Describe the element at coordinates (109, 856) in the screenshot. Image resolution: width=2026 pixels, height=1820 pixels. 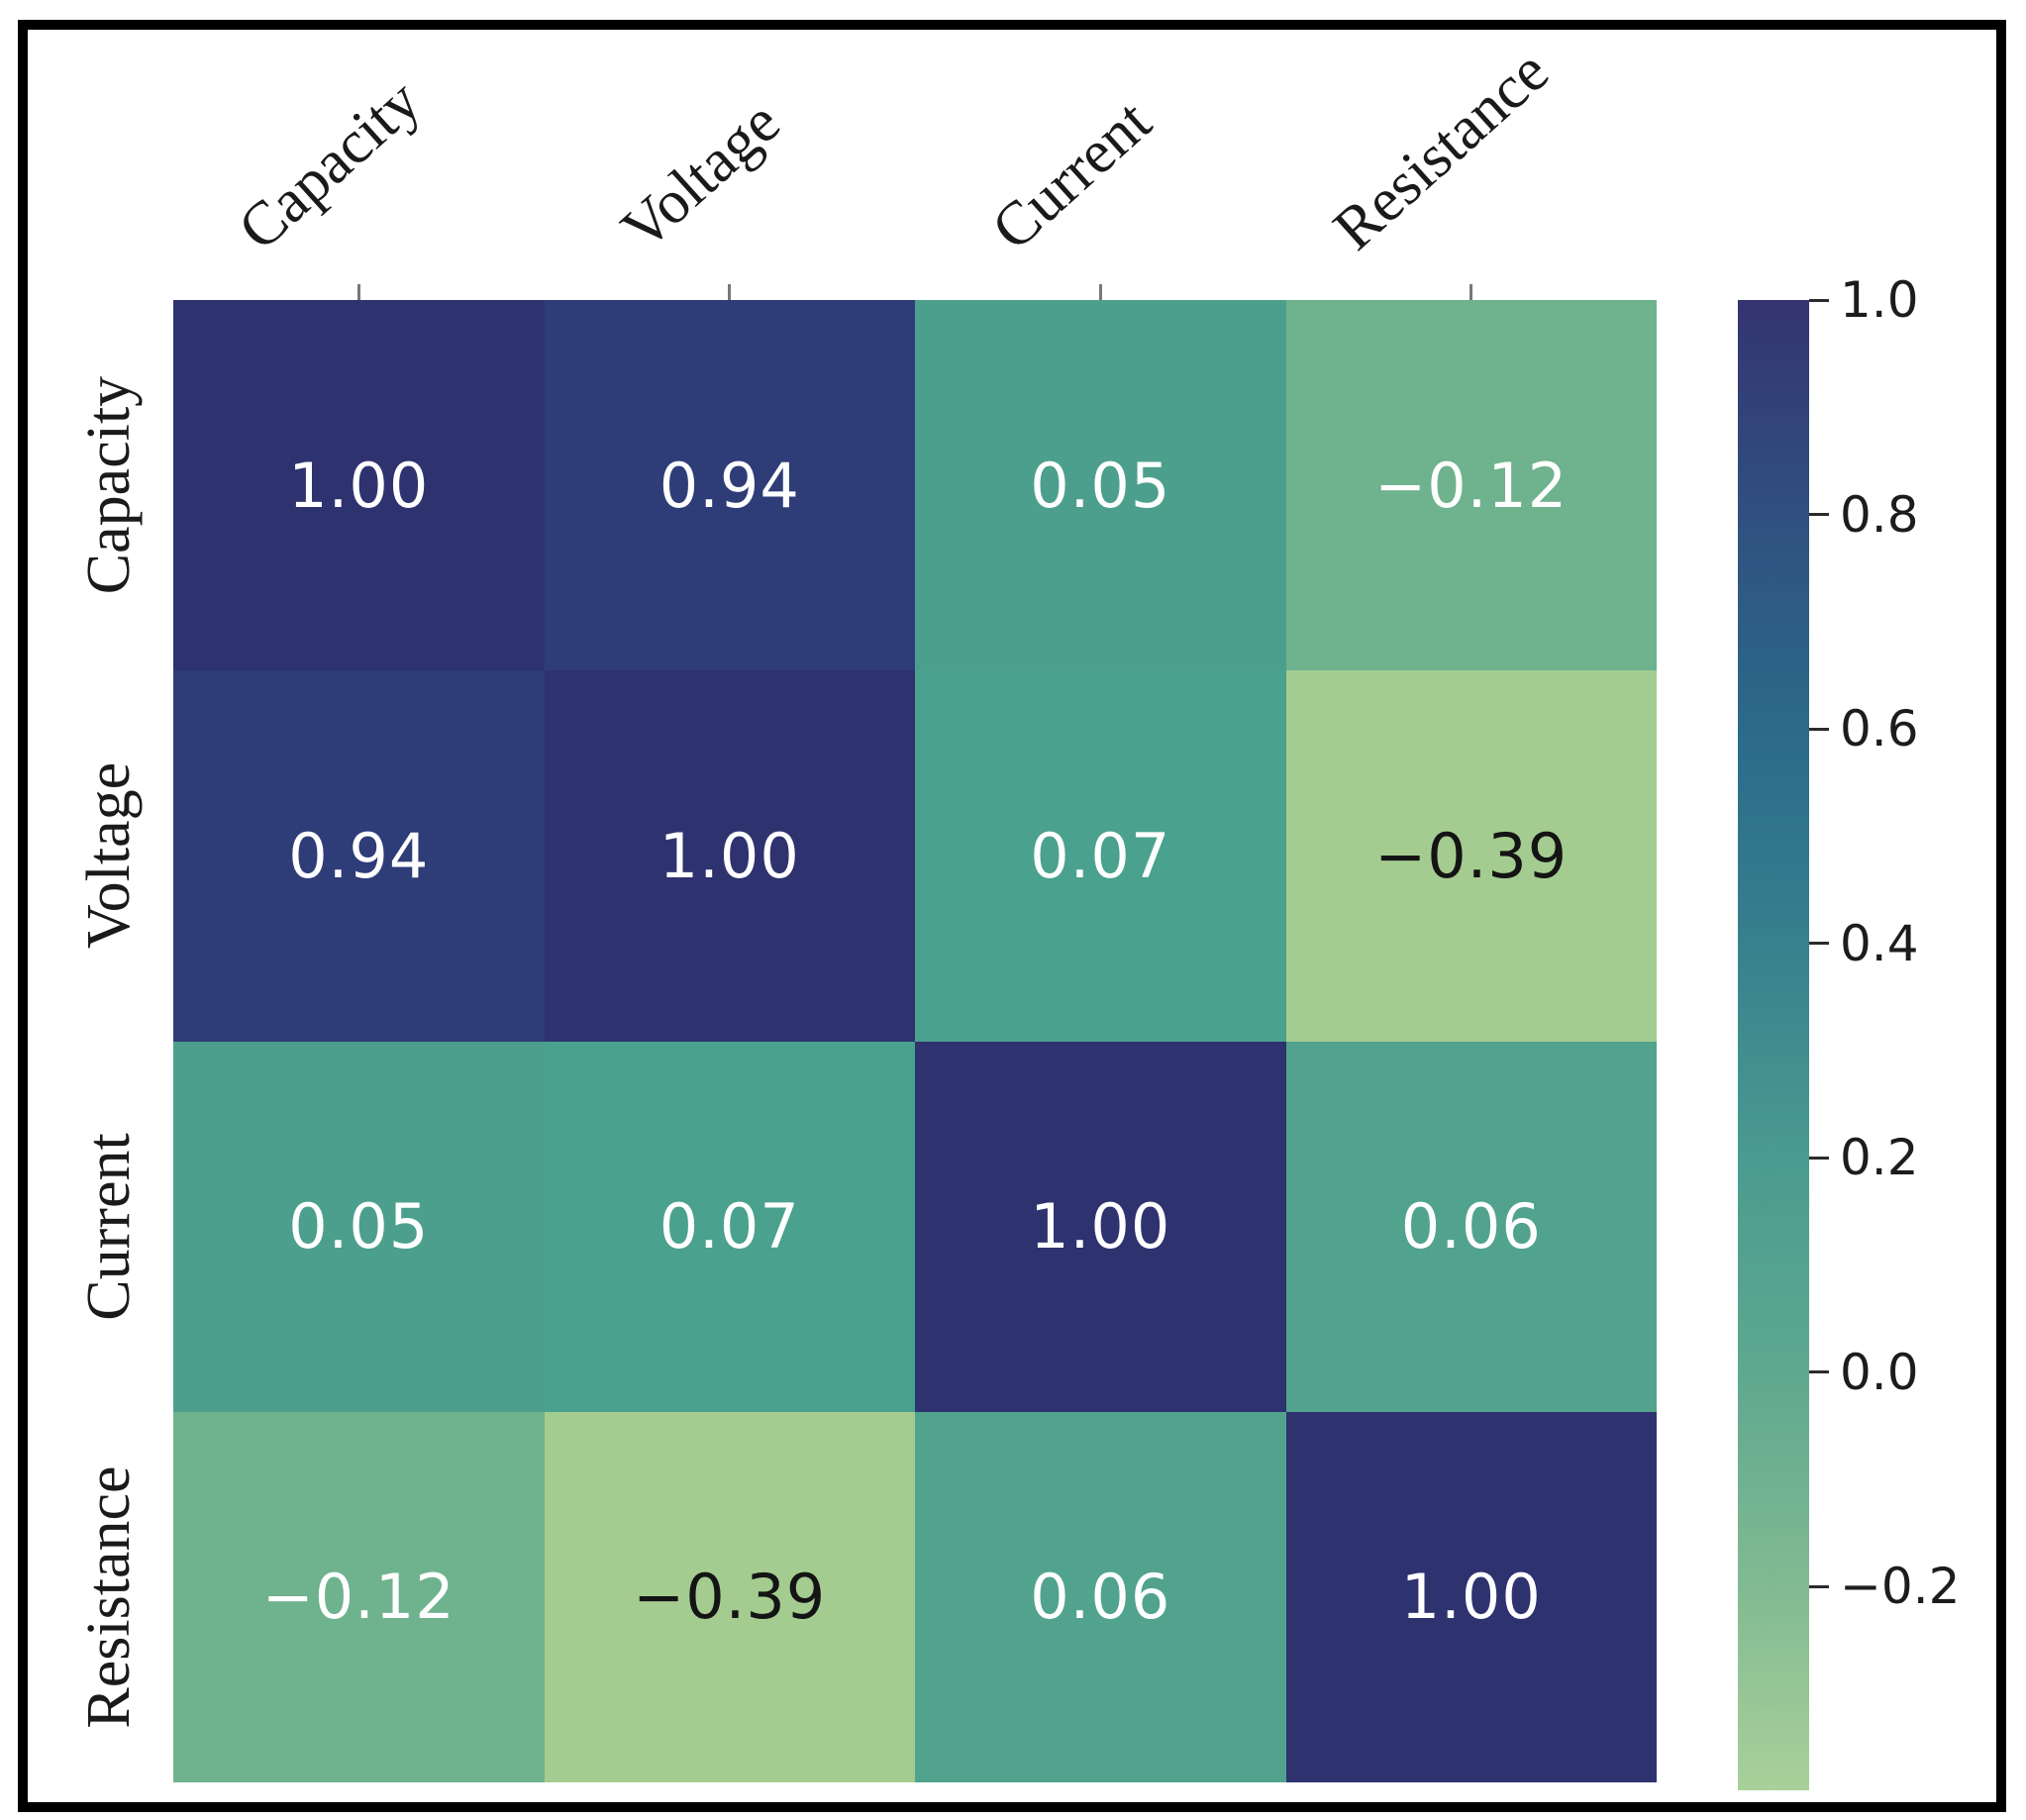
I see `y-axis-label-text: Voltage` at that location.